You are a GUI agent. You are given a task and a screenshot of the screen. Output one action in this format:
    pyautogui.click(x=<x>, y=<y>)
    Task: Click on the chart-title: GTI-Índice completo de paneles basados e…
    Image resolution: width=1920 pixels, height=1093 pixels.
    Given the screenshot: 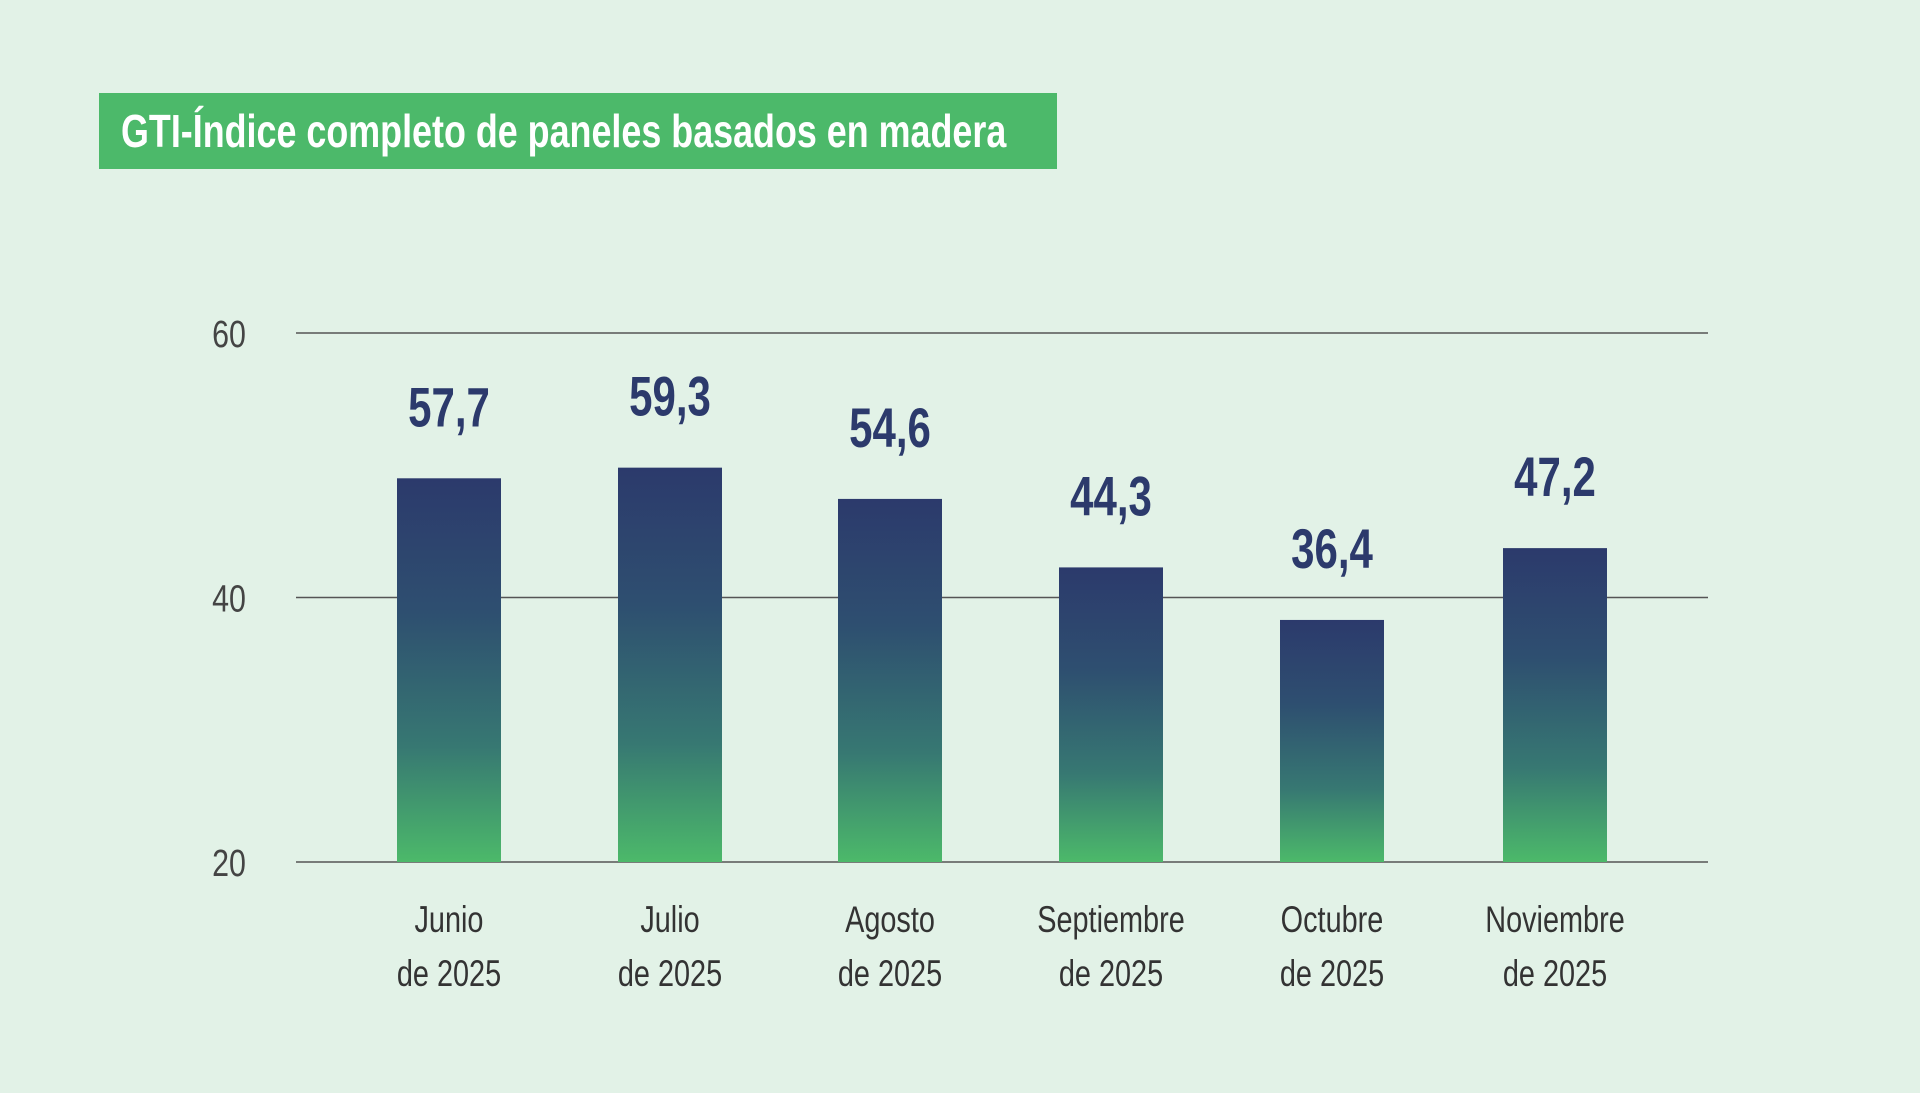 What is the action you would take?
    pyautogui.click(x=564, y=131)
    